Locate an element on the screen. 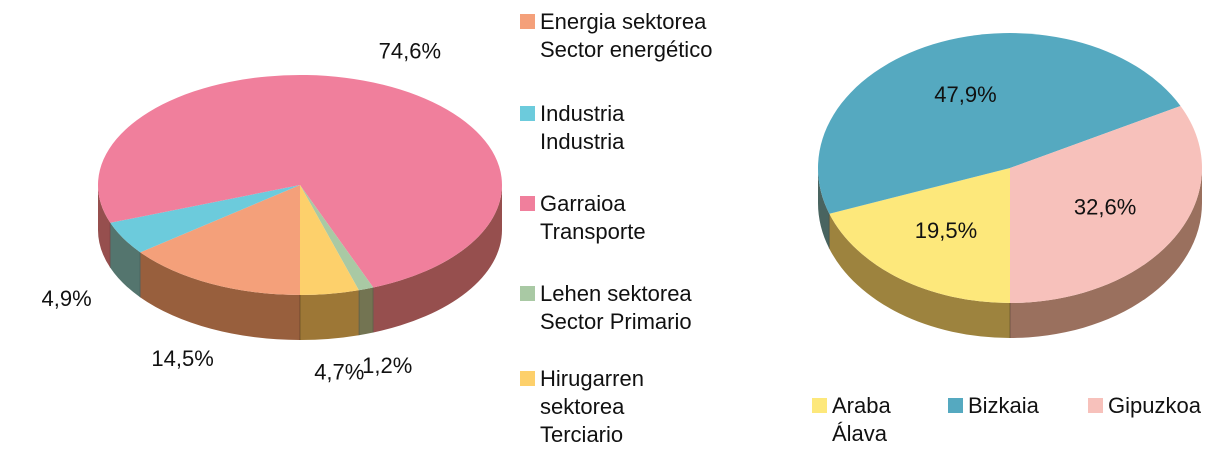  legend-item: Energia sektorea Sector energético is located at coordinates (616, 36).